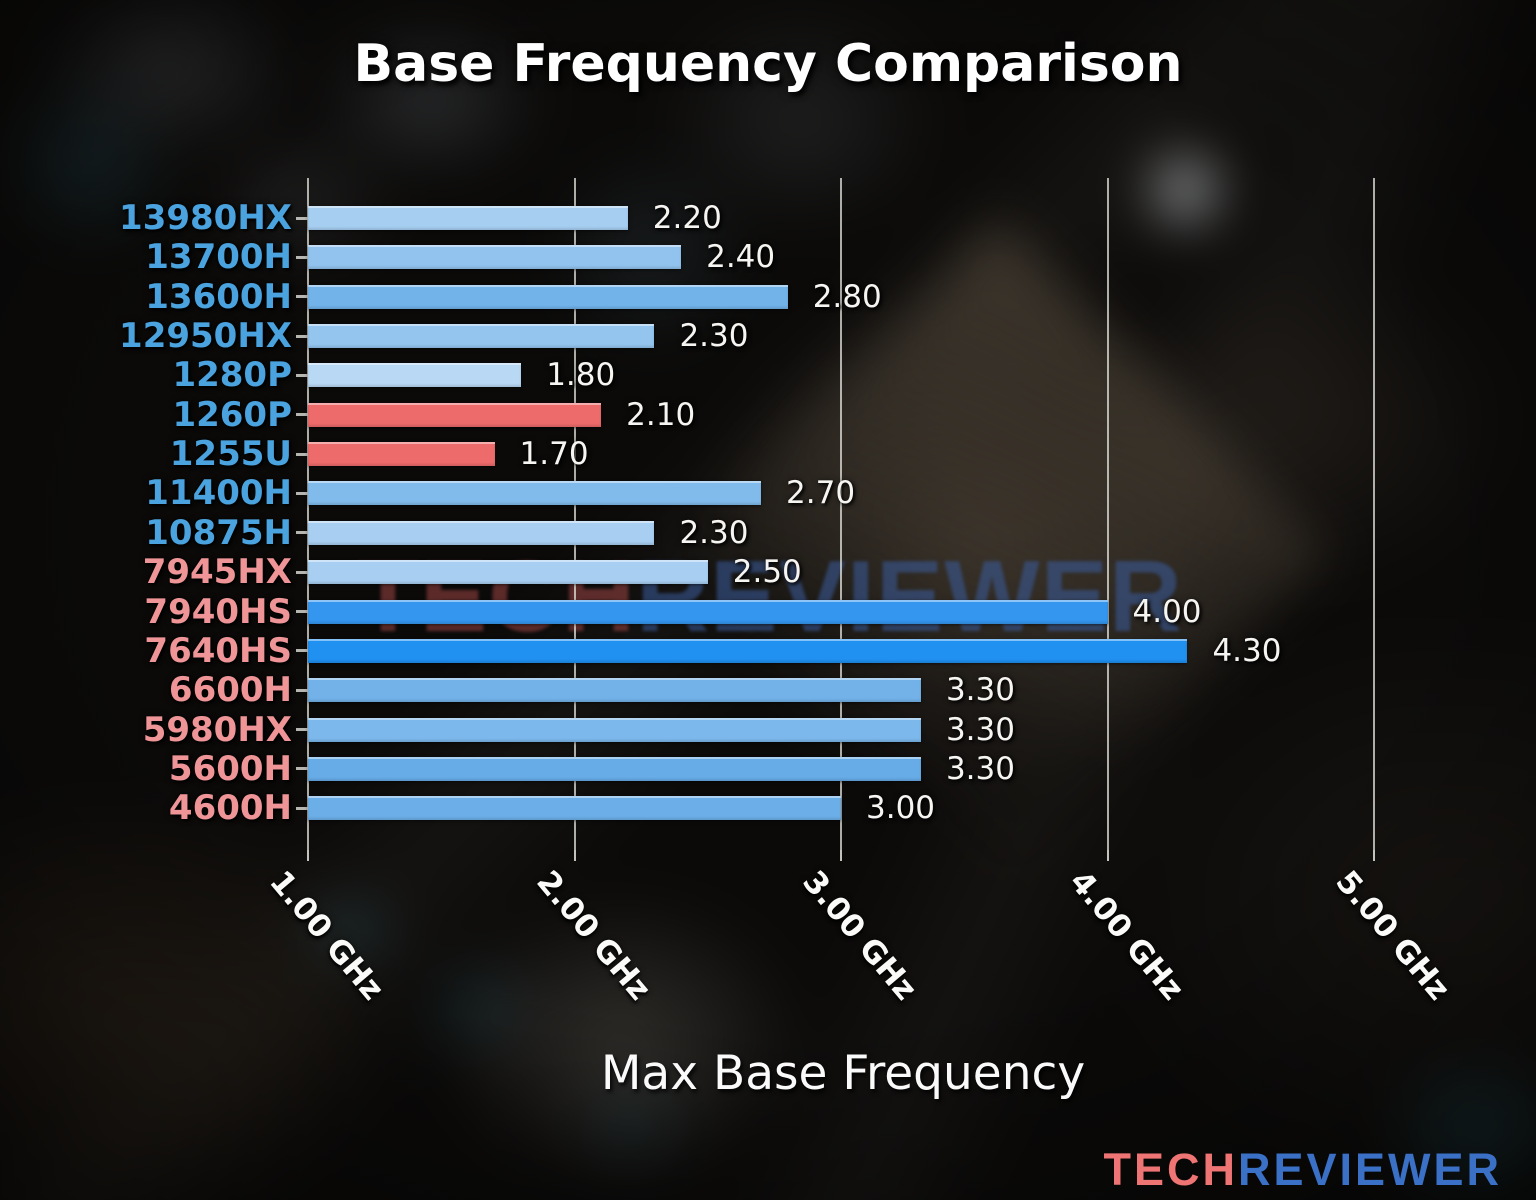 This screenshot has height=1200, width=1536. I want to click on x-axis-title: Max Base Frequency, so click(843, 1073).